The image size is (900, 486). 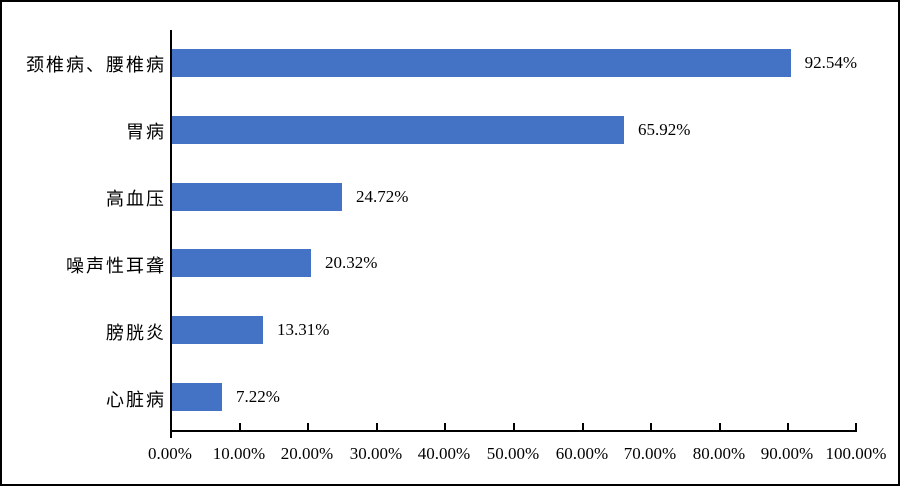 I want to click on x-tick-label: 10.00%, so click(x=239, y=453).